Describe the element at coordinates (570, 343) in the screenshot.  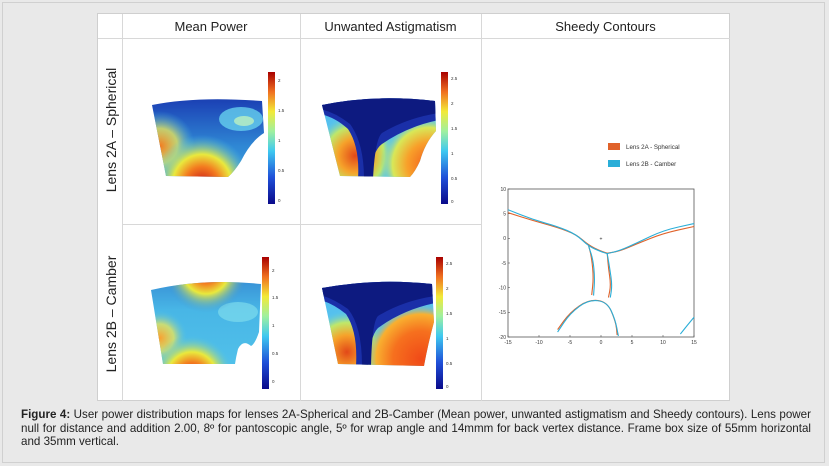
I see `x-tick-label: -5` at that location.